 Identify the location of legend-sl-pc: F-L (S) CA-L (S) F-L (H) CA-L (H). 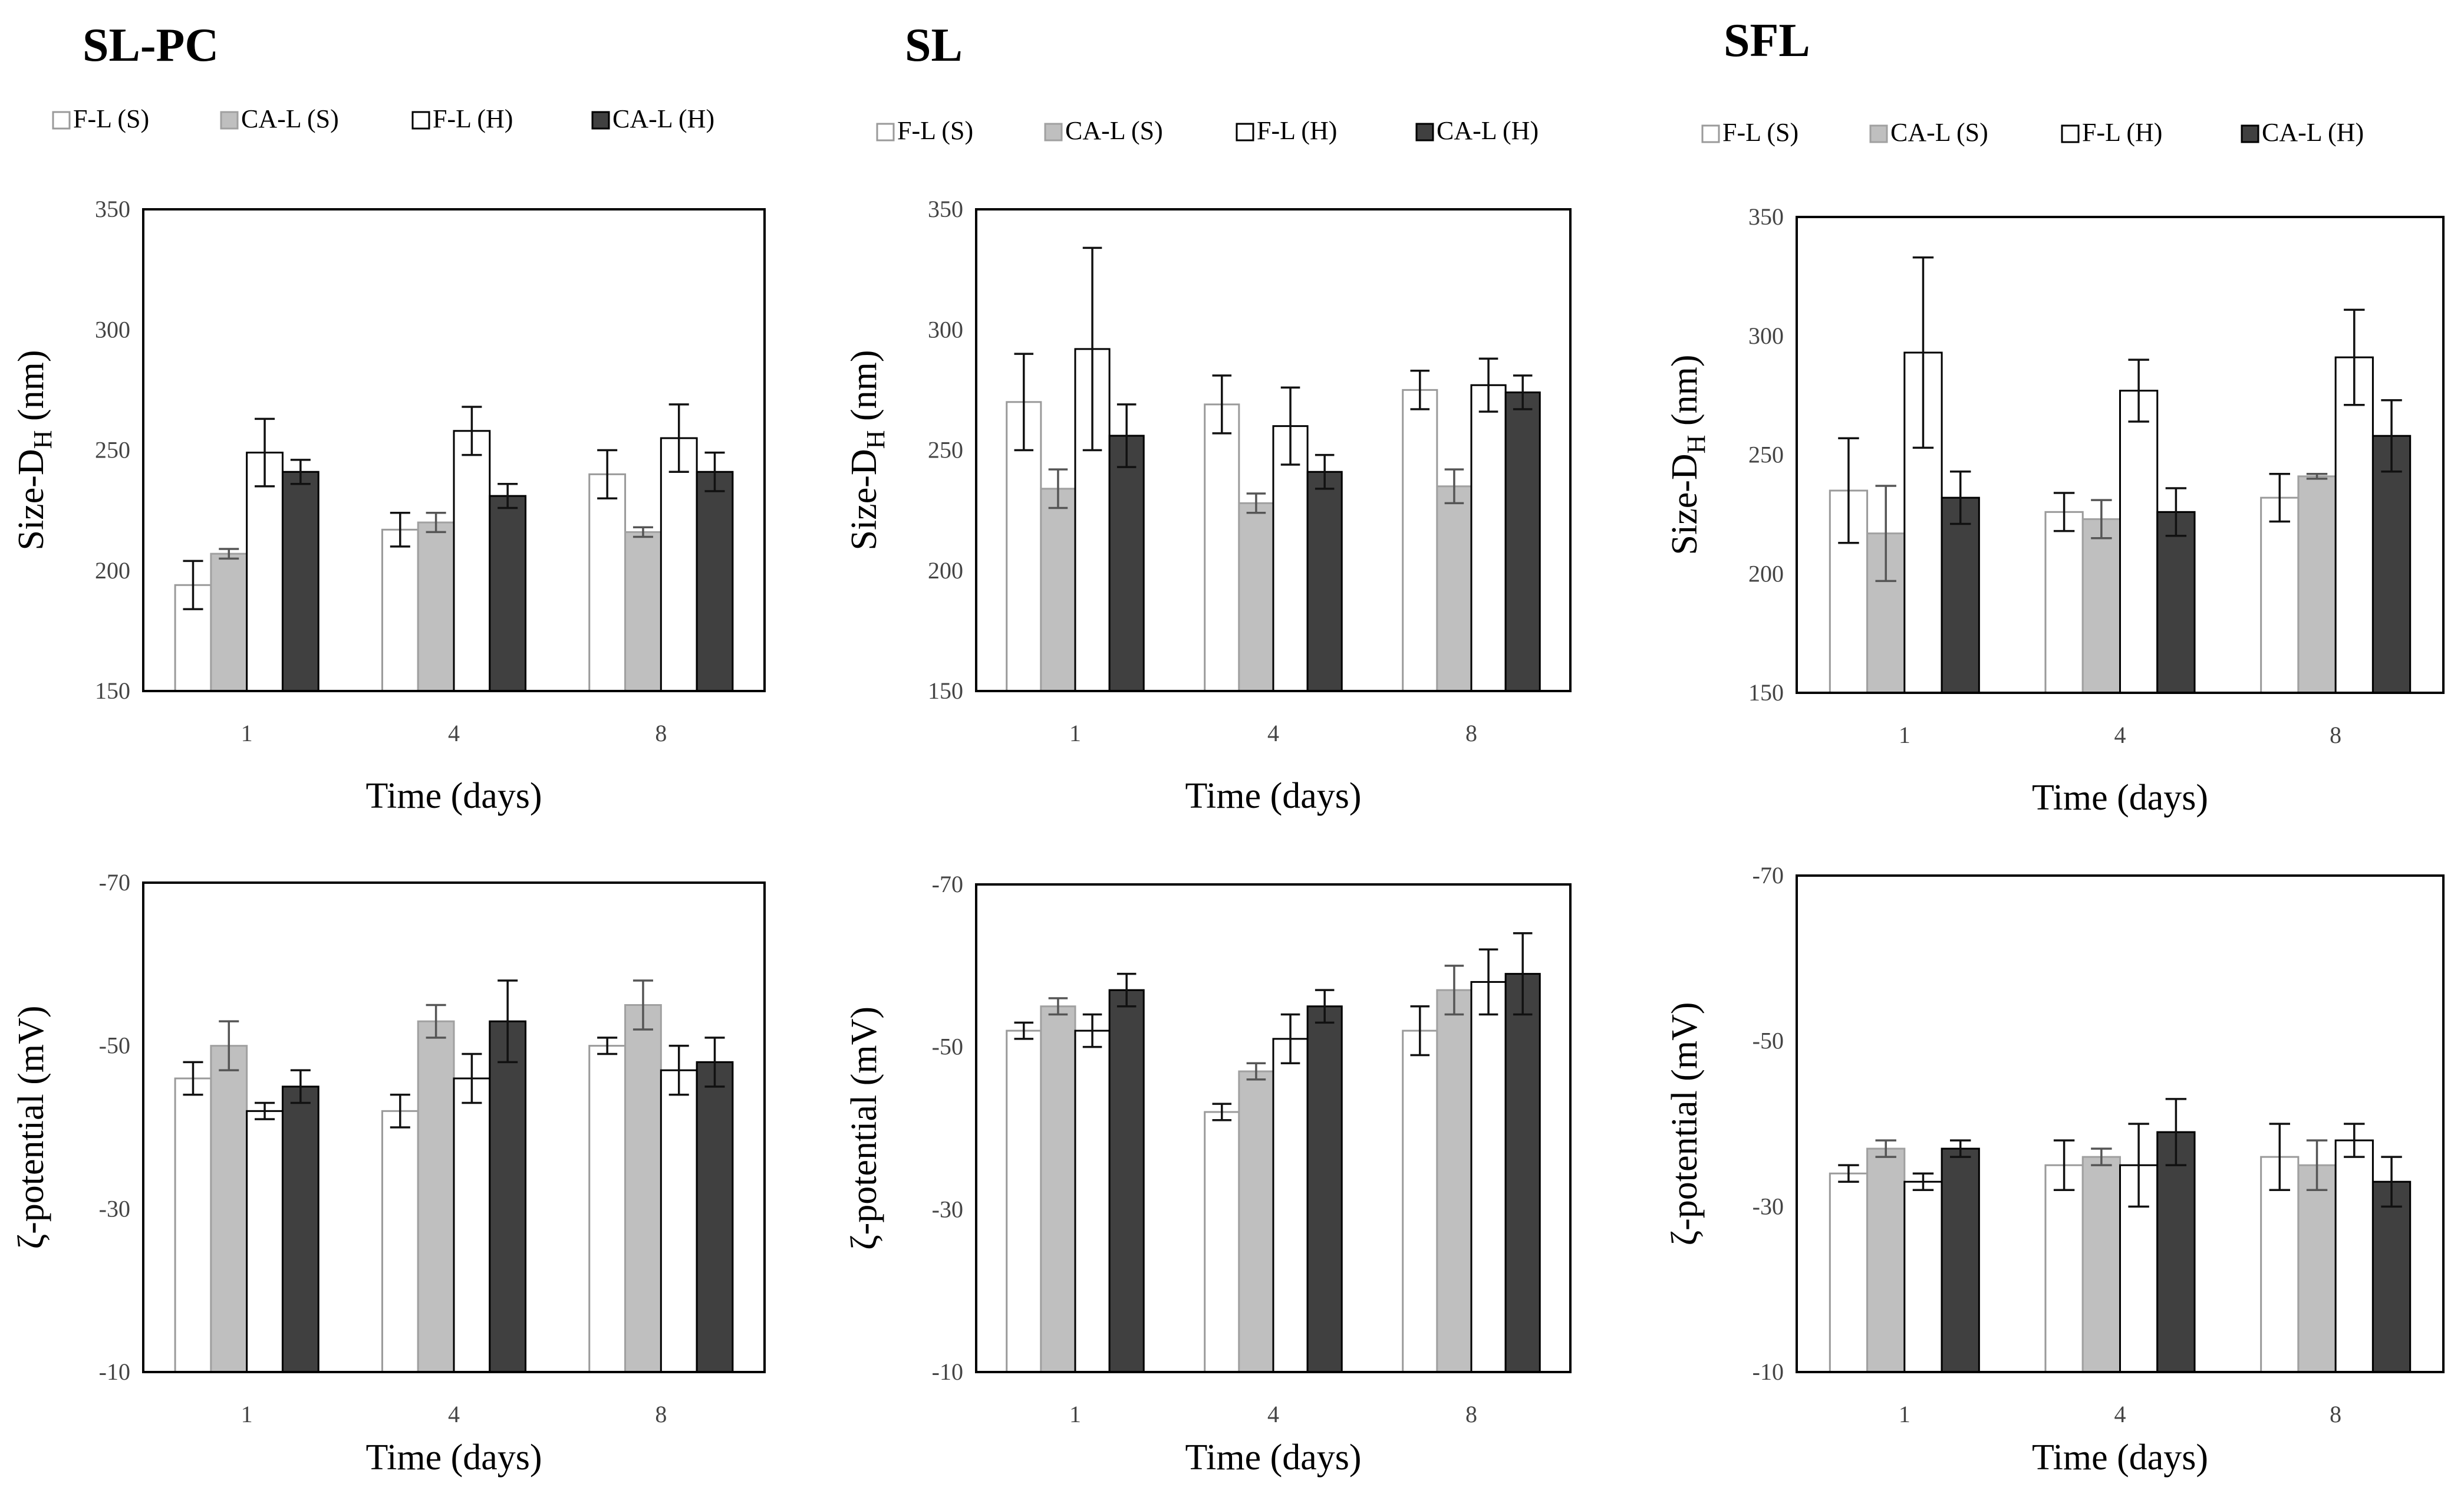
(383, 118).